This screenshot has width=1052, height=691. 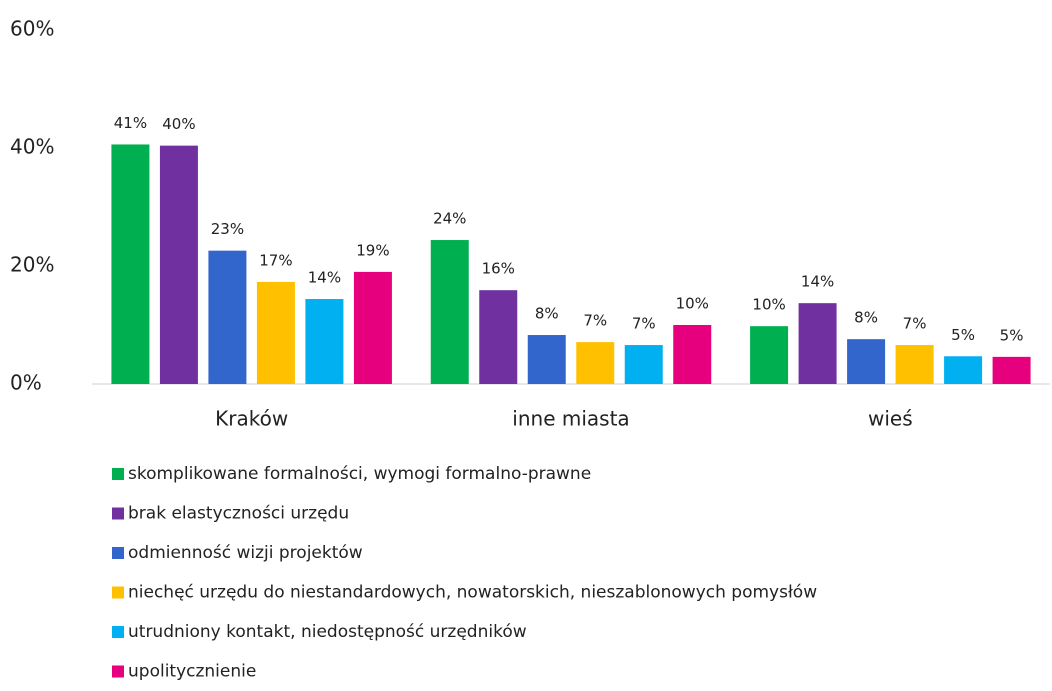 I want to click on data-label: 16%, so click(x=498, y=269).